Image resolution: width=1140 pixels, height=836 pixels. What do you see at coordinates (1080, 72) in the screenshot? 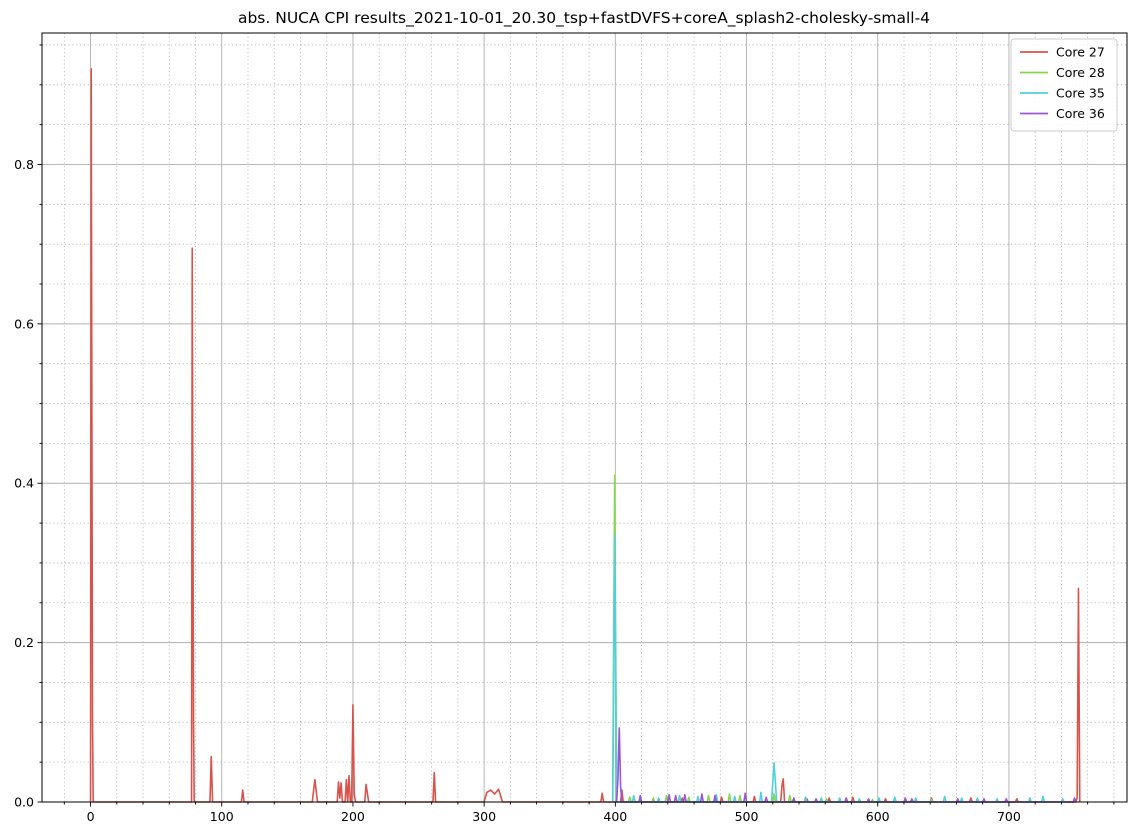
I see `legend-entry-label: Core 28` at bounding box center [1080, 72].